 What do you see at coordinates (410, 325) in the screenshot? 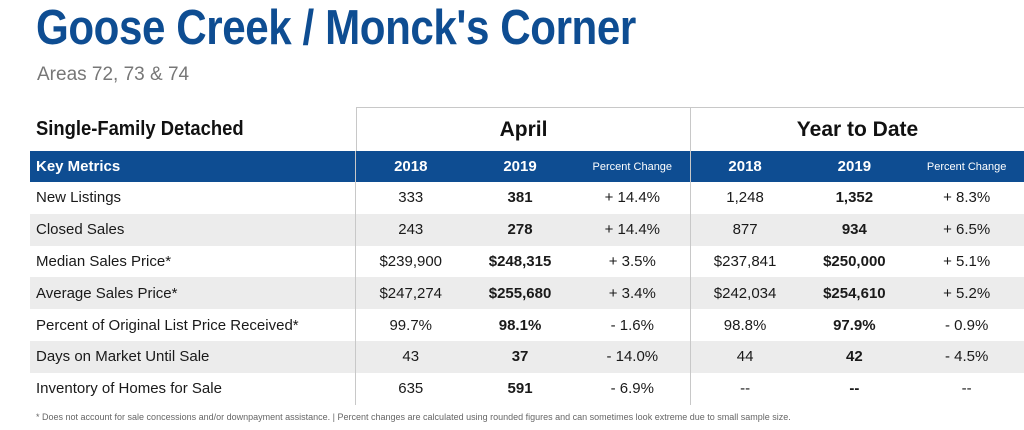
I see `cell-apr-2018: 99.7%` at bounding box center [410, 325].